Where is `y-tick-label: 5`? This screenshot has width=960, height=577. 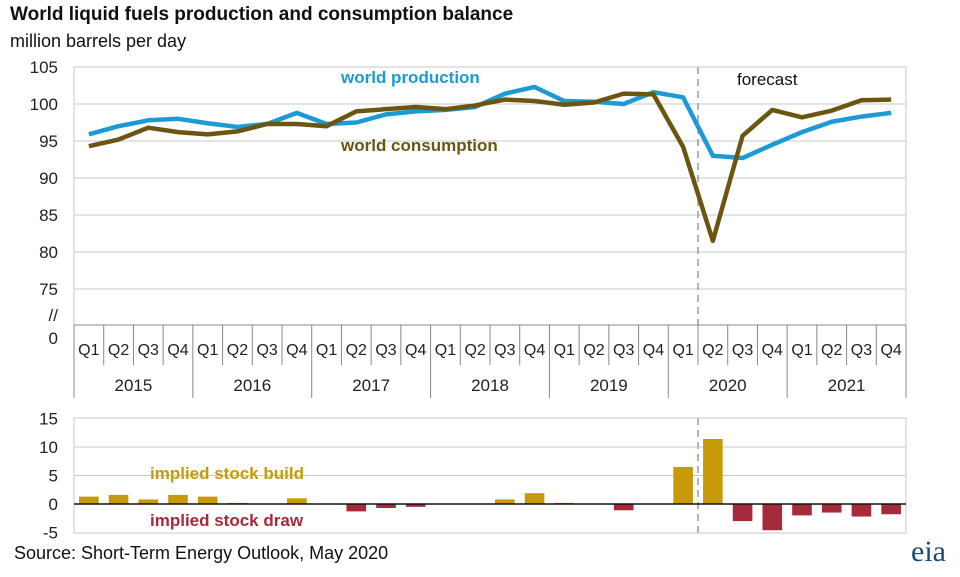 y-tick-label: 5 is located at coordinates (53, 476).